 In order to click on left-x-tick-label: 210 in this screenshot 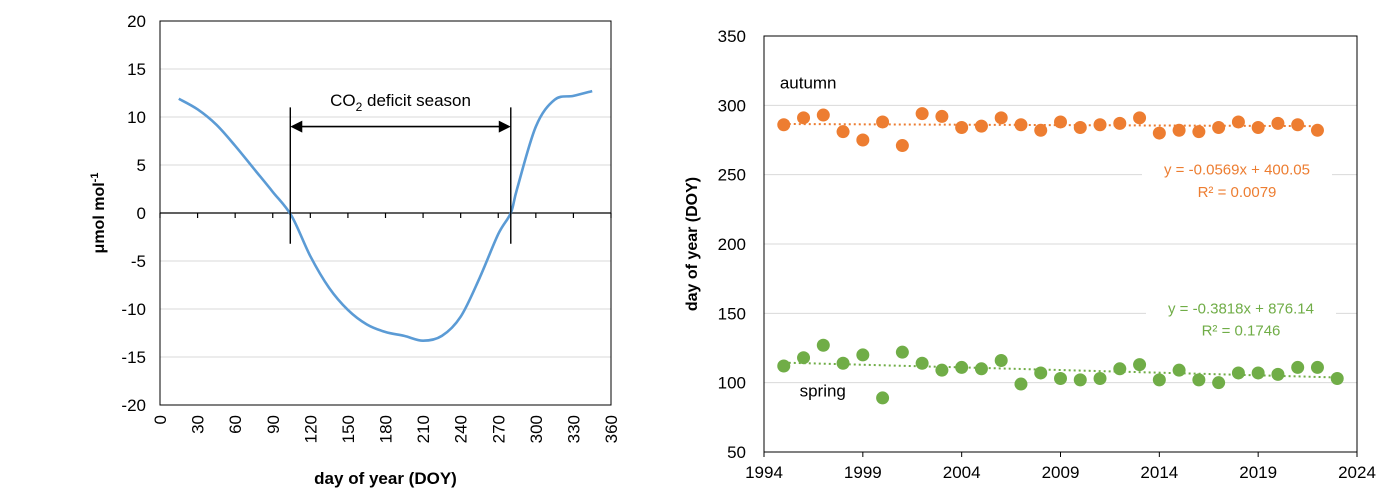, I will do `click(423, 429)`.